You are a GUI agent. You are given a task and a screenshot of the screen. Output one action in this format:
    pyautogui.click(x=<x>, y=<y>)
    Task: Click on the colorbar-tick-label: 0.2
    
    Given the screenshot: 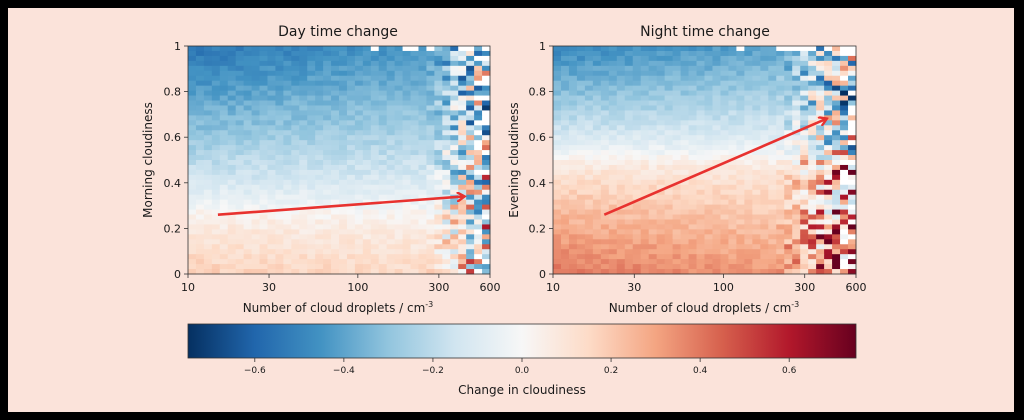 What is the action you would take?
    pyautogui.click(x=611, y=371)
    